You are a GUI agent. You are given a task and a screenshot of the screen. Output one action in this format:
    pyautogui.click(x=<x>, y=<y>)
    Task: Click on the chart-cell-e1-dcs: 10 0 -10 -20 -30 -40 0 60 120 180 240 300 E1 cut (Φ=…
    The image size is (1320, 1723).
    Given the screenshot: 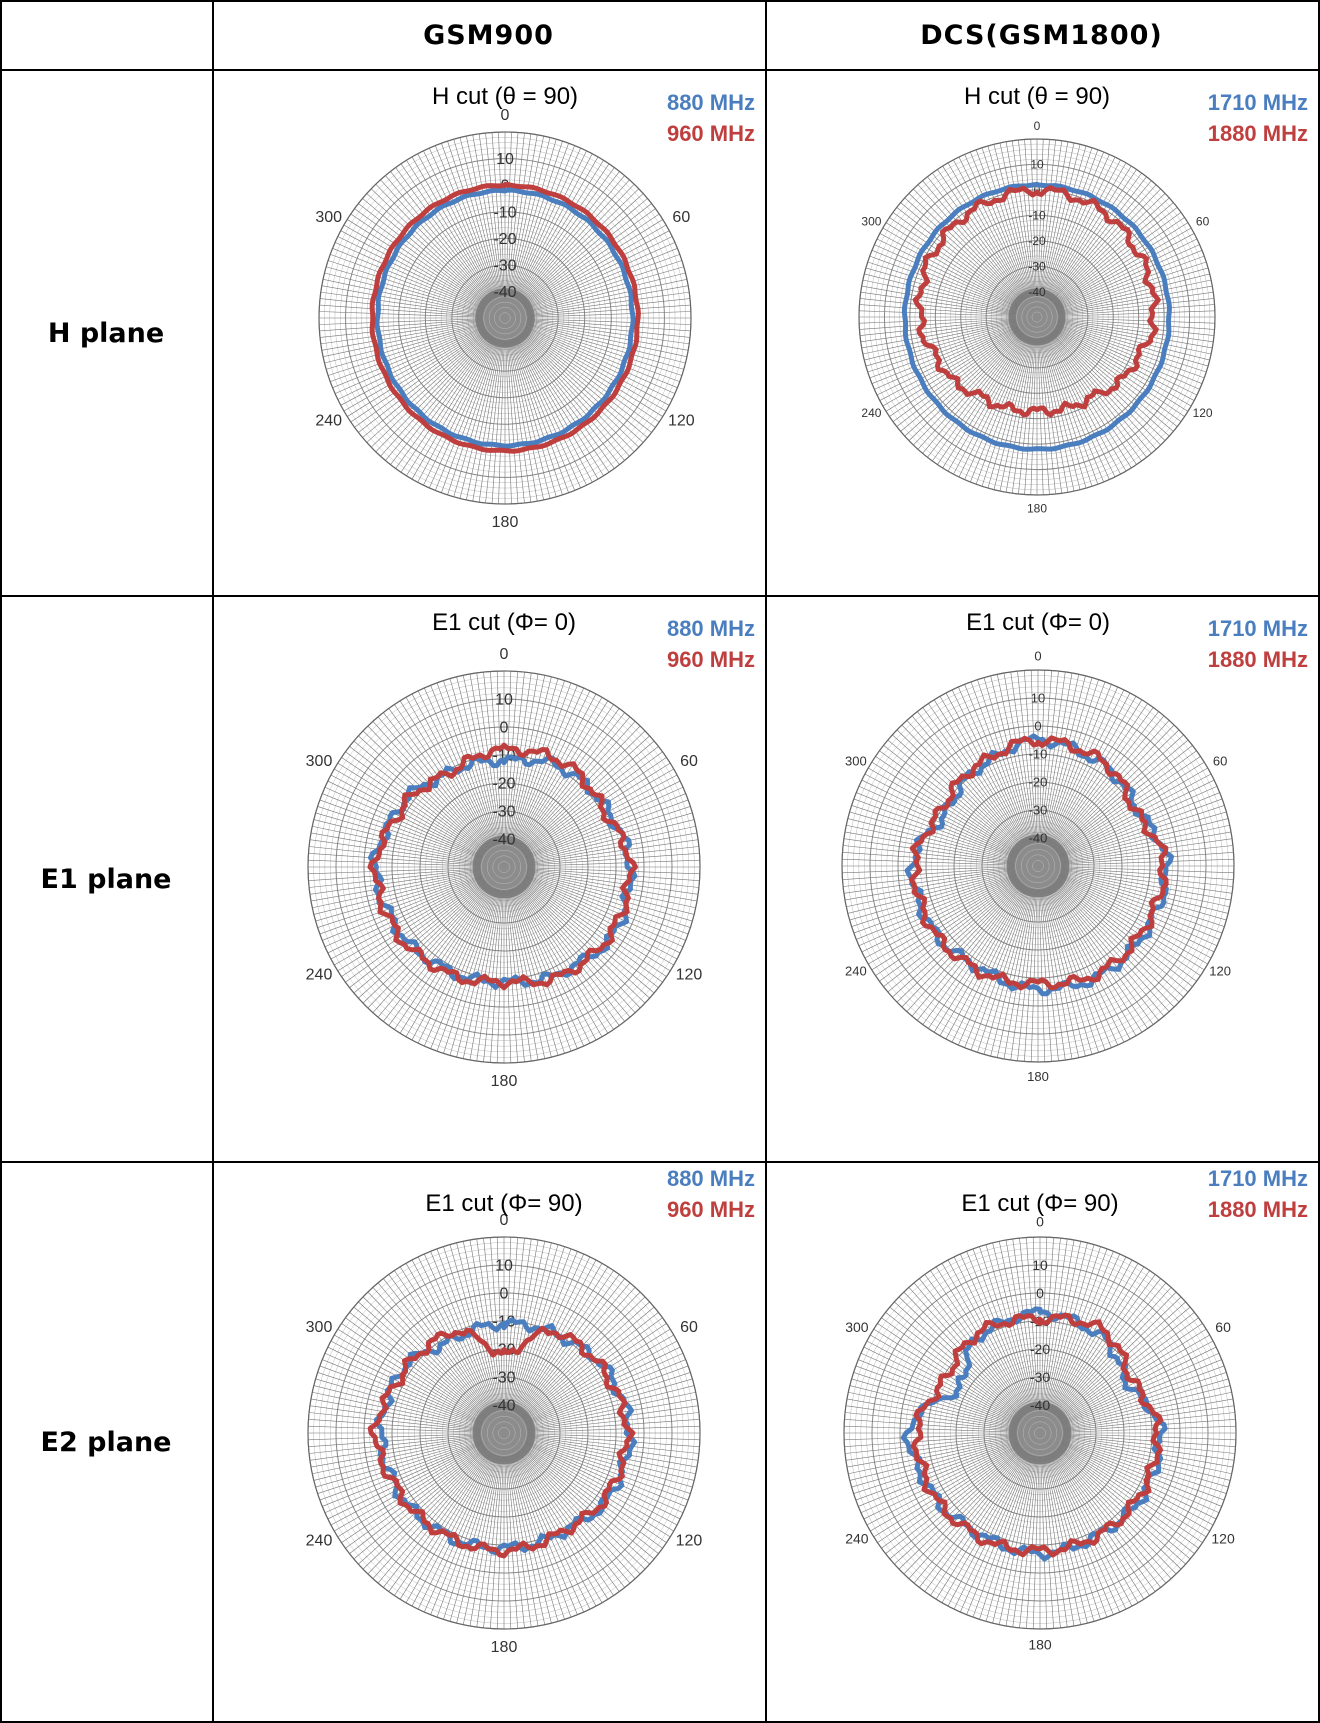 What is the action you would take?
    pyautogui.click(x=1041, y=879)
    